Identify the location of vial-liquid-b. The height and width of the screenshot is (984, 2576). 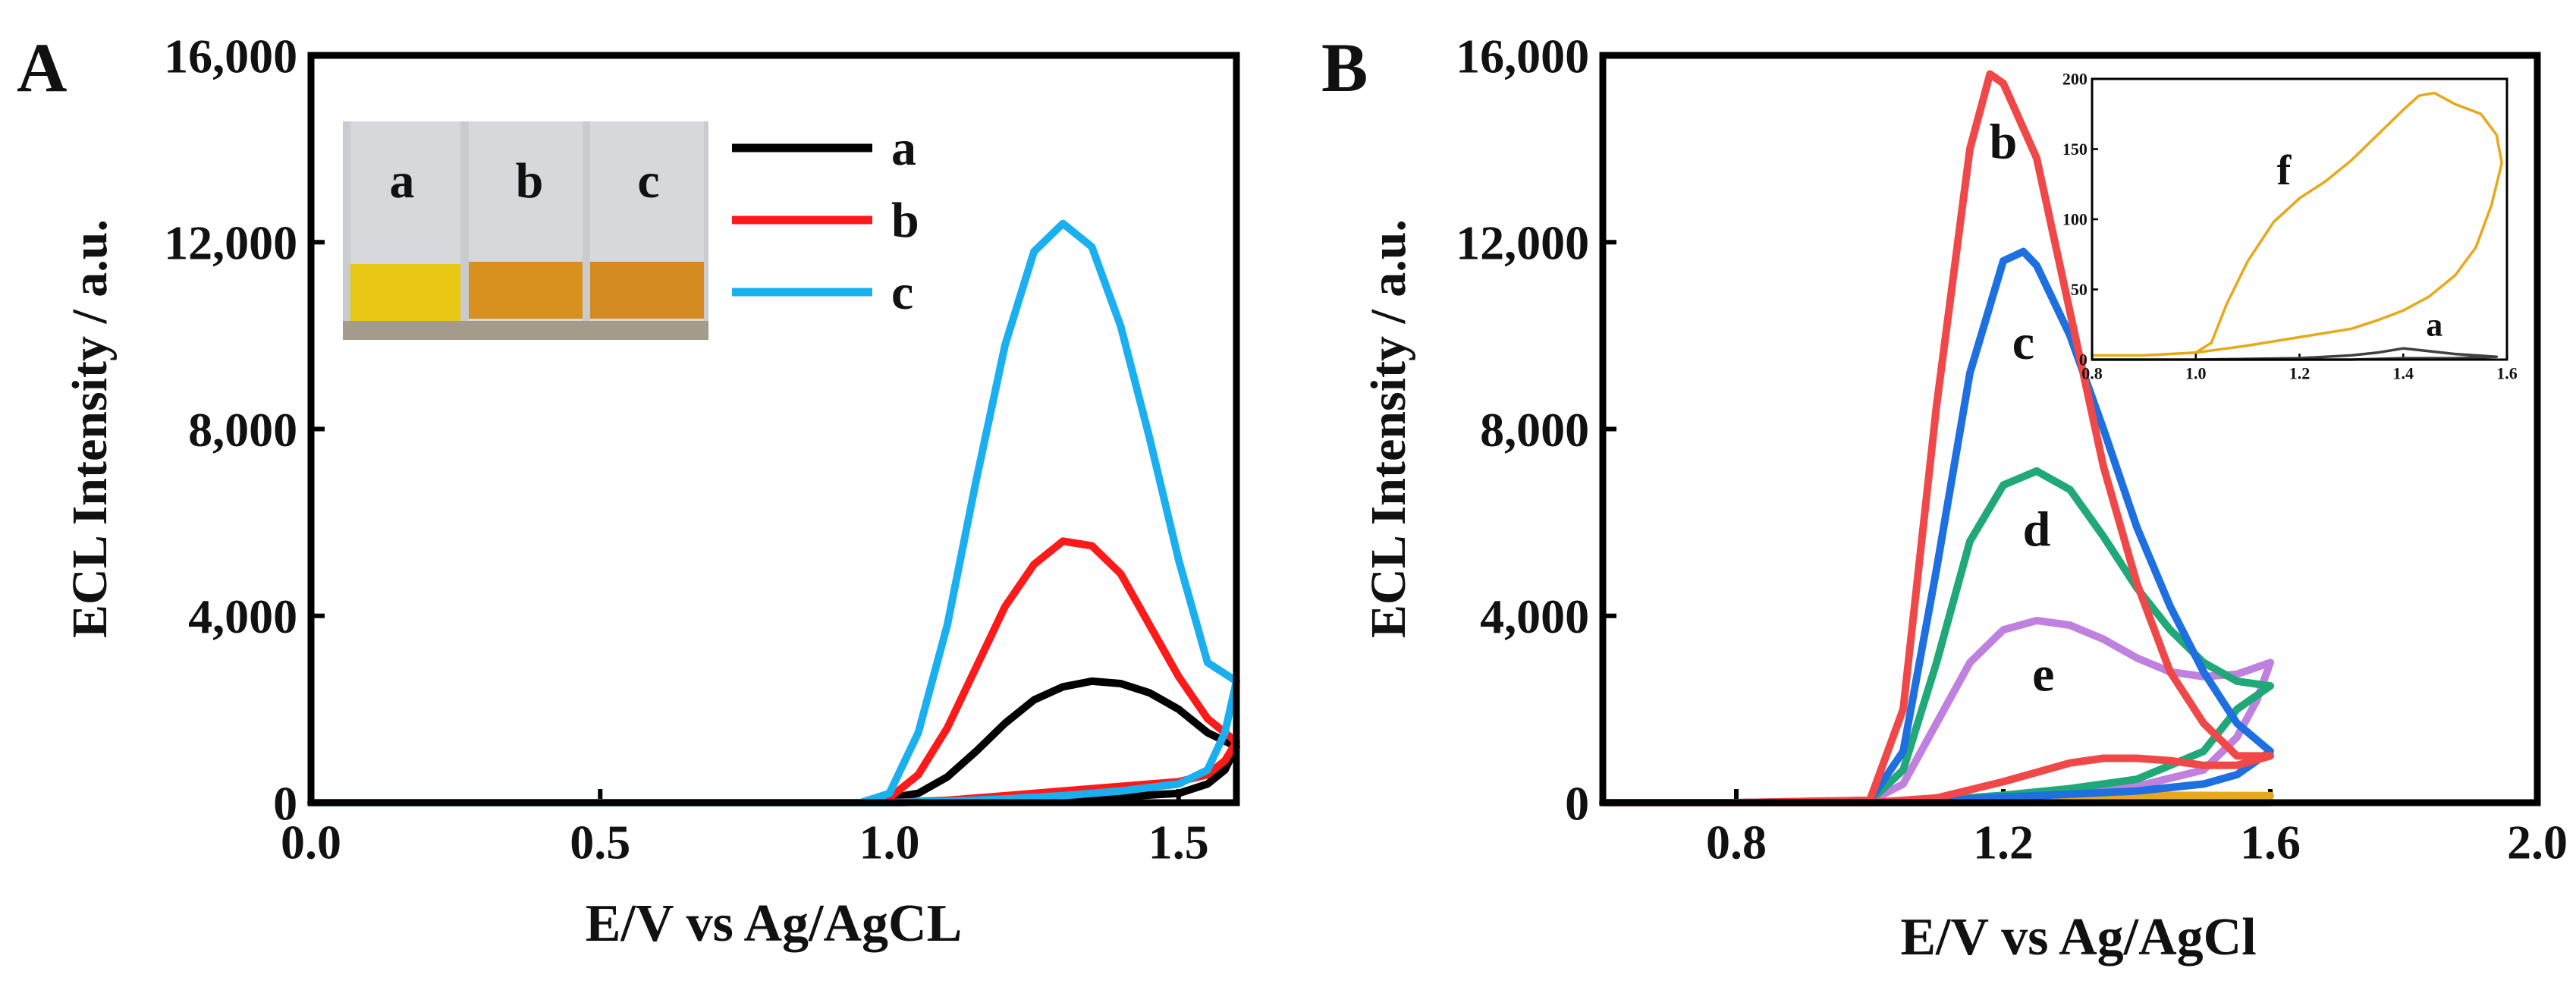
(526, 290).